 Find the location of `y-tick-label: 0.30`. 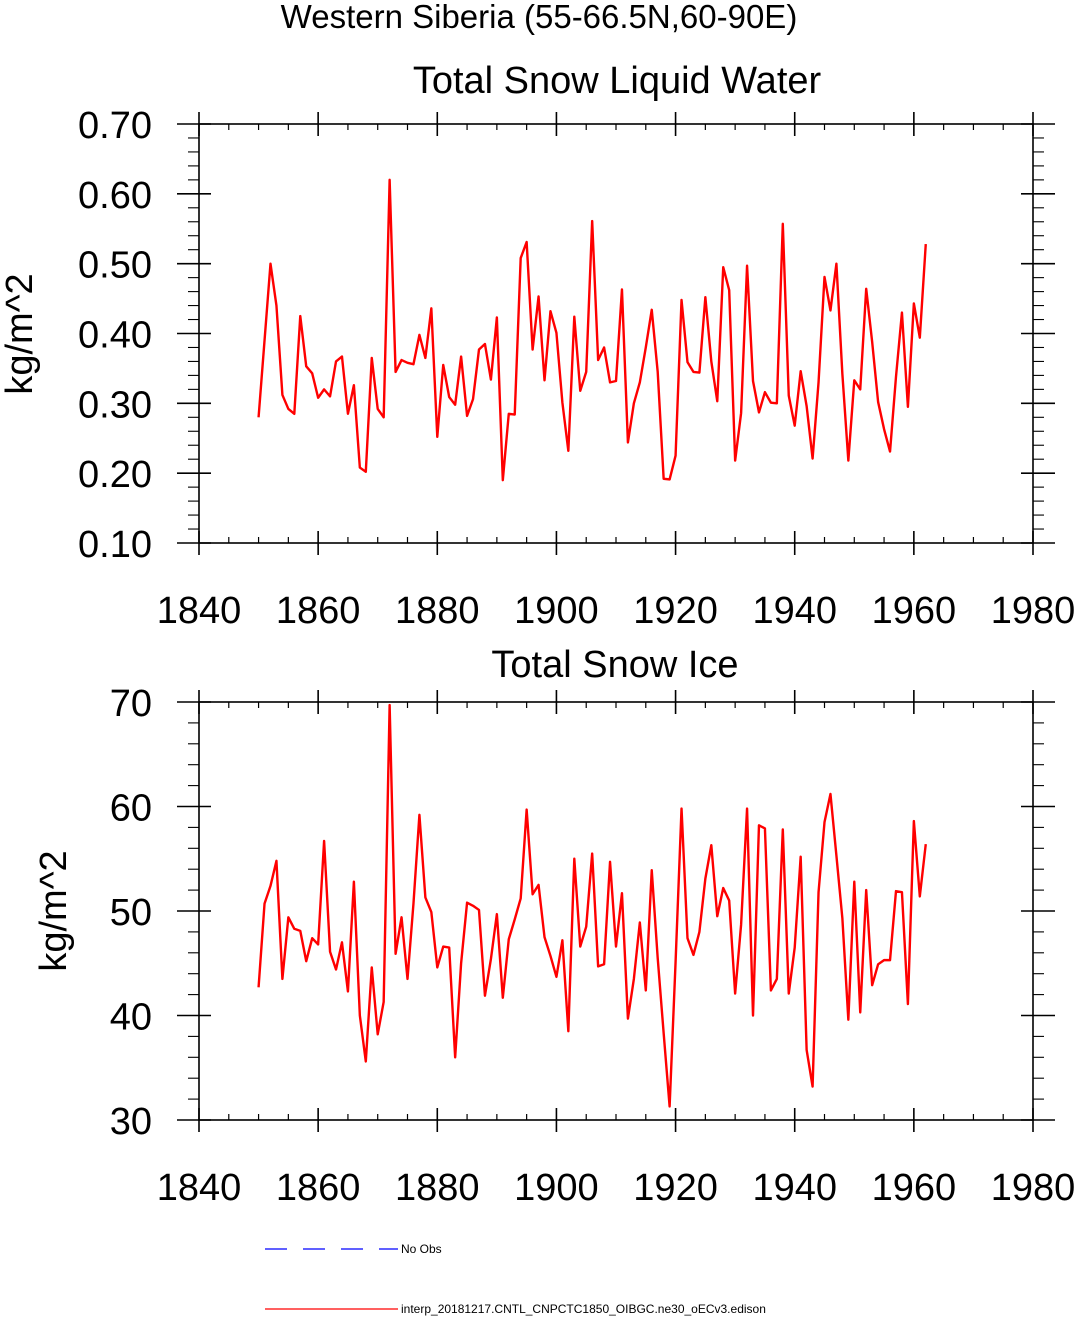

y-tick-label: 0.30 is located at coordinates (115, 405).